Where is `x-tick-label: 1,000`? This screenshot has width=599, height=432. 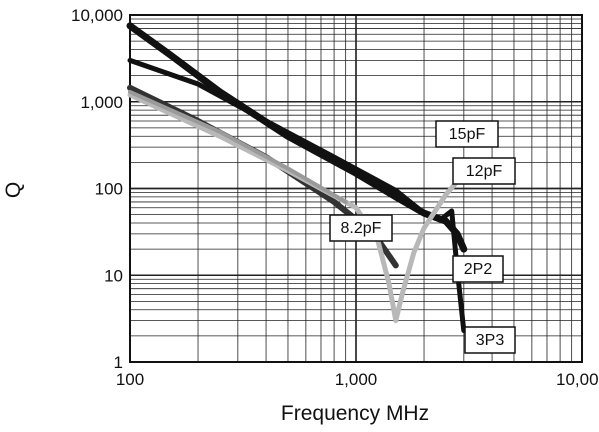
x-tick-label: 1,000 is located at coordinates (356, 379).